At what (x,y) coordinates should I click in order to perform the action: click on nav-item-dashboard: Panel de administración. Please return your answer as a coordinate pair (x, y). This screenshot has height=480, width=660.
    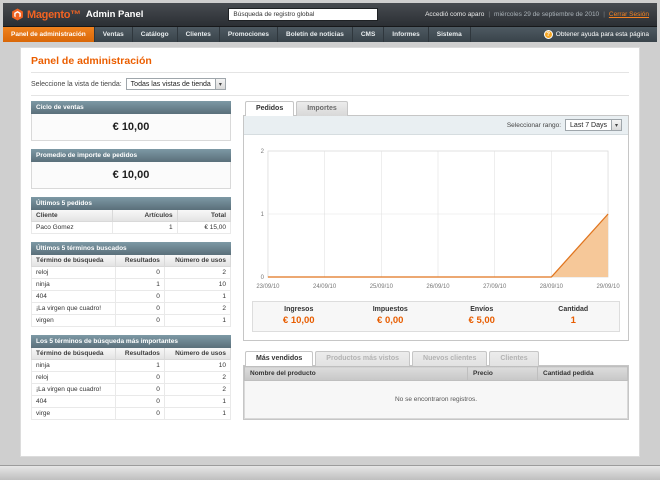
    Looking at the image, I should click on (49, 34).